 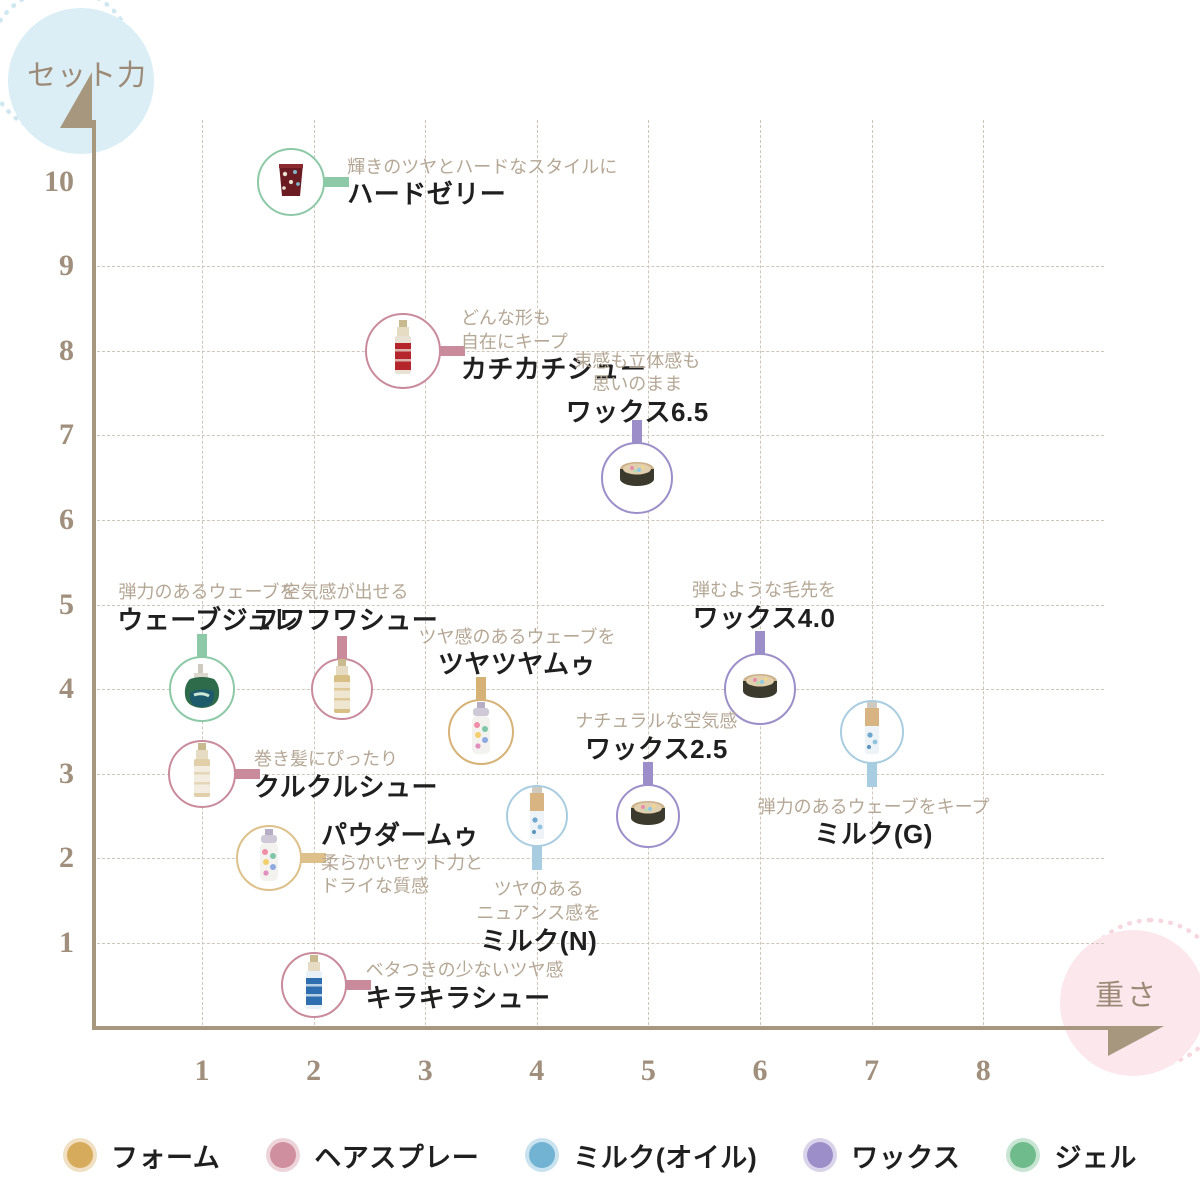 I want to click on y-tick-label: 3, so click(x=66, y=773).